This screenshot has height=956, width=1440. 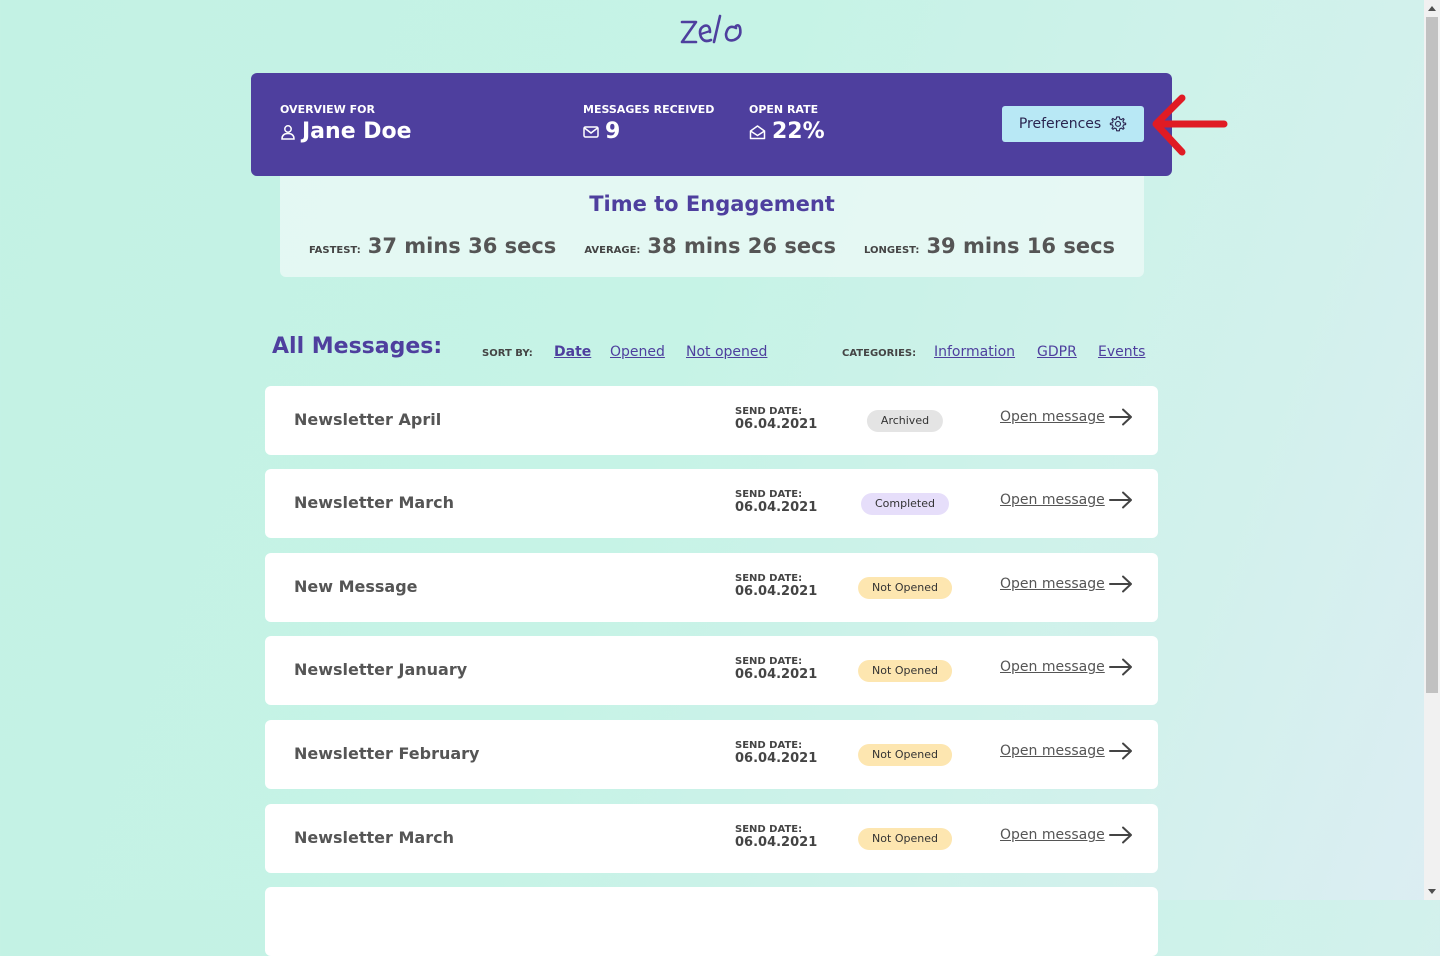 I want to click on messages-received-block: MESSAGES RECEIVED 9, so click(x=648, y=123).